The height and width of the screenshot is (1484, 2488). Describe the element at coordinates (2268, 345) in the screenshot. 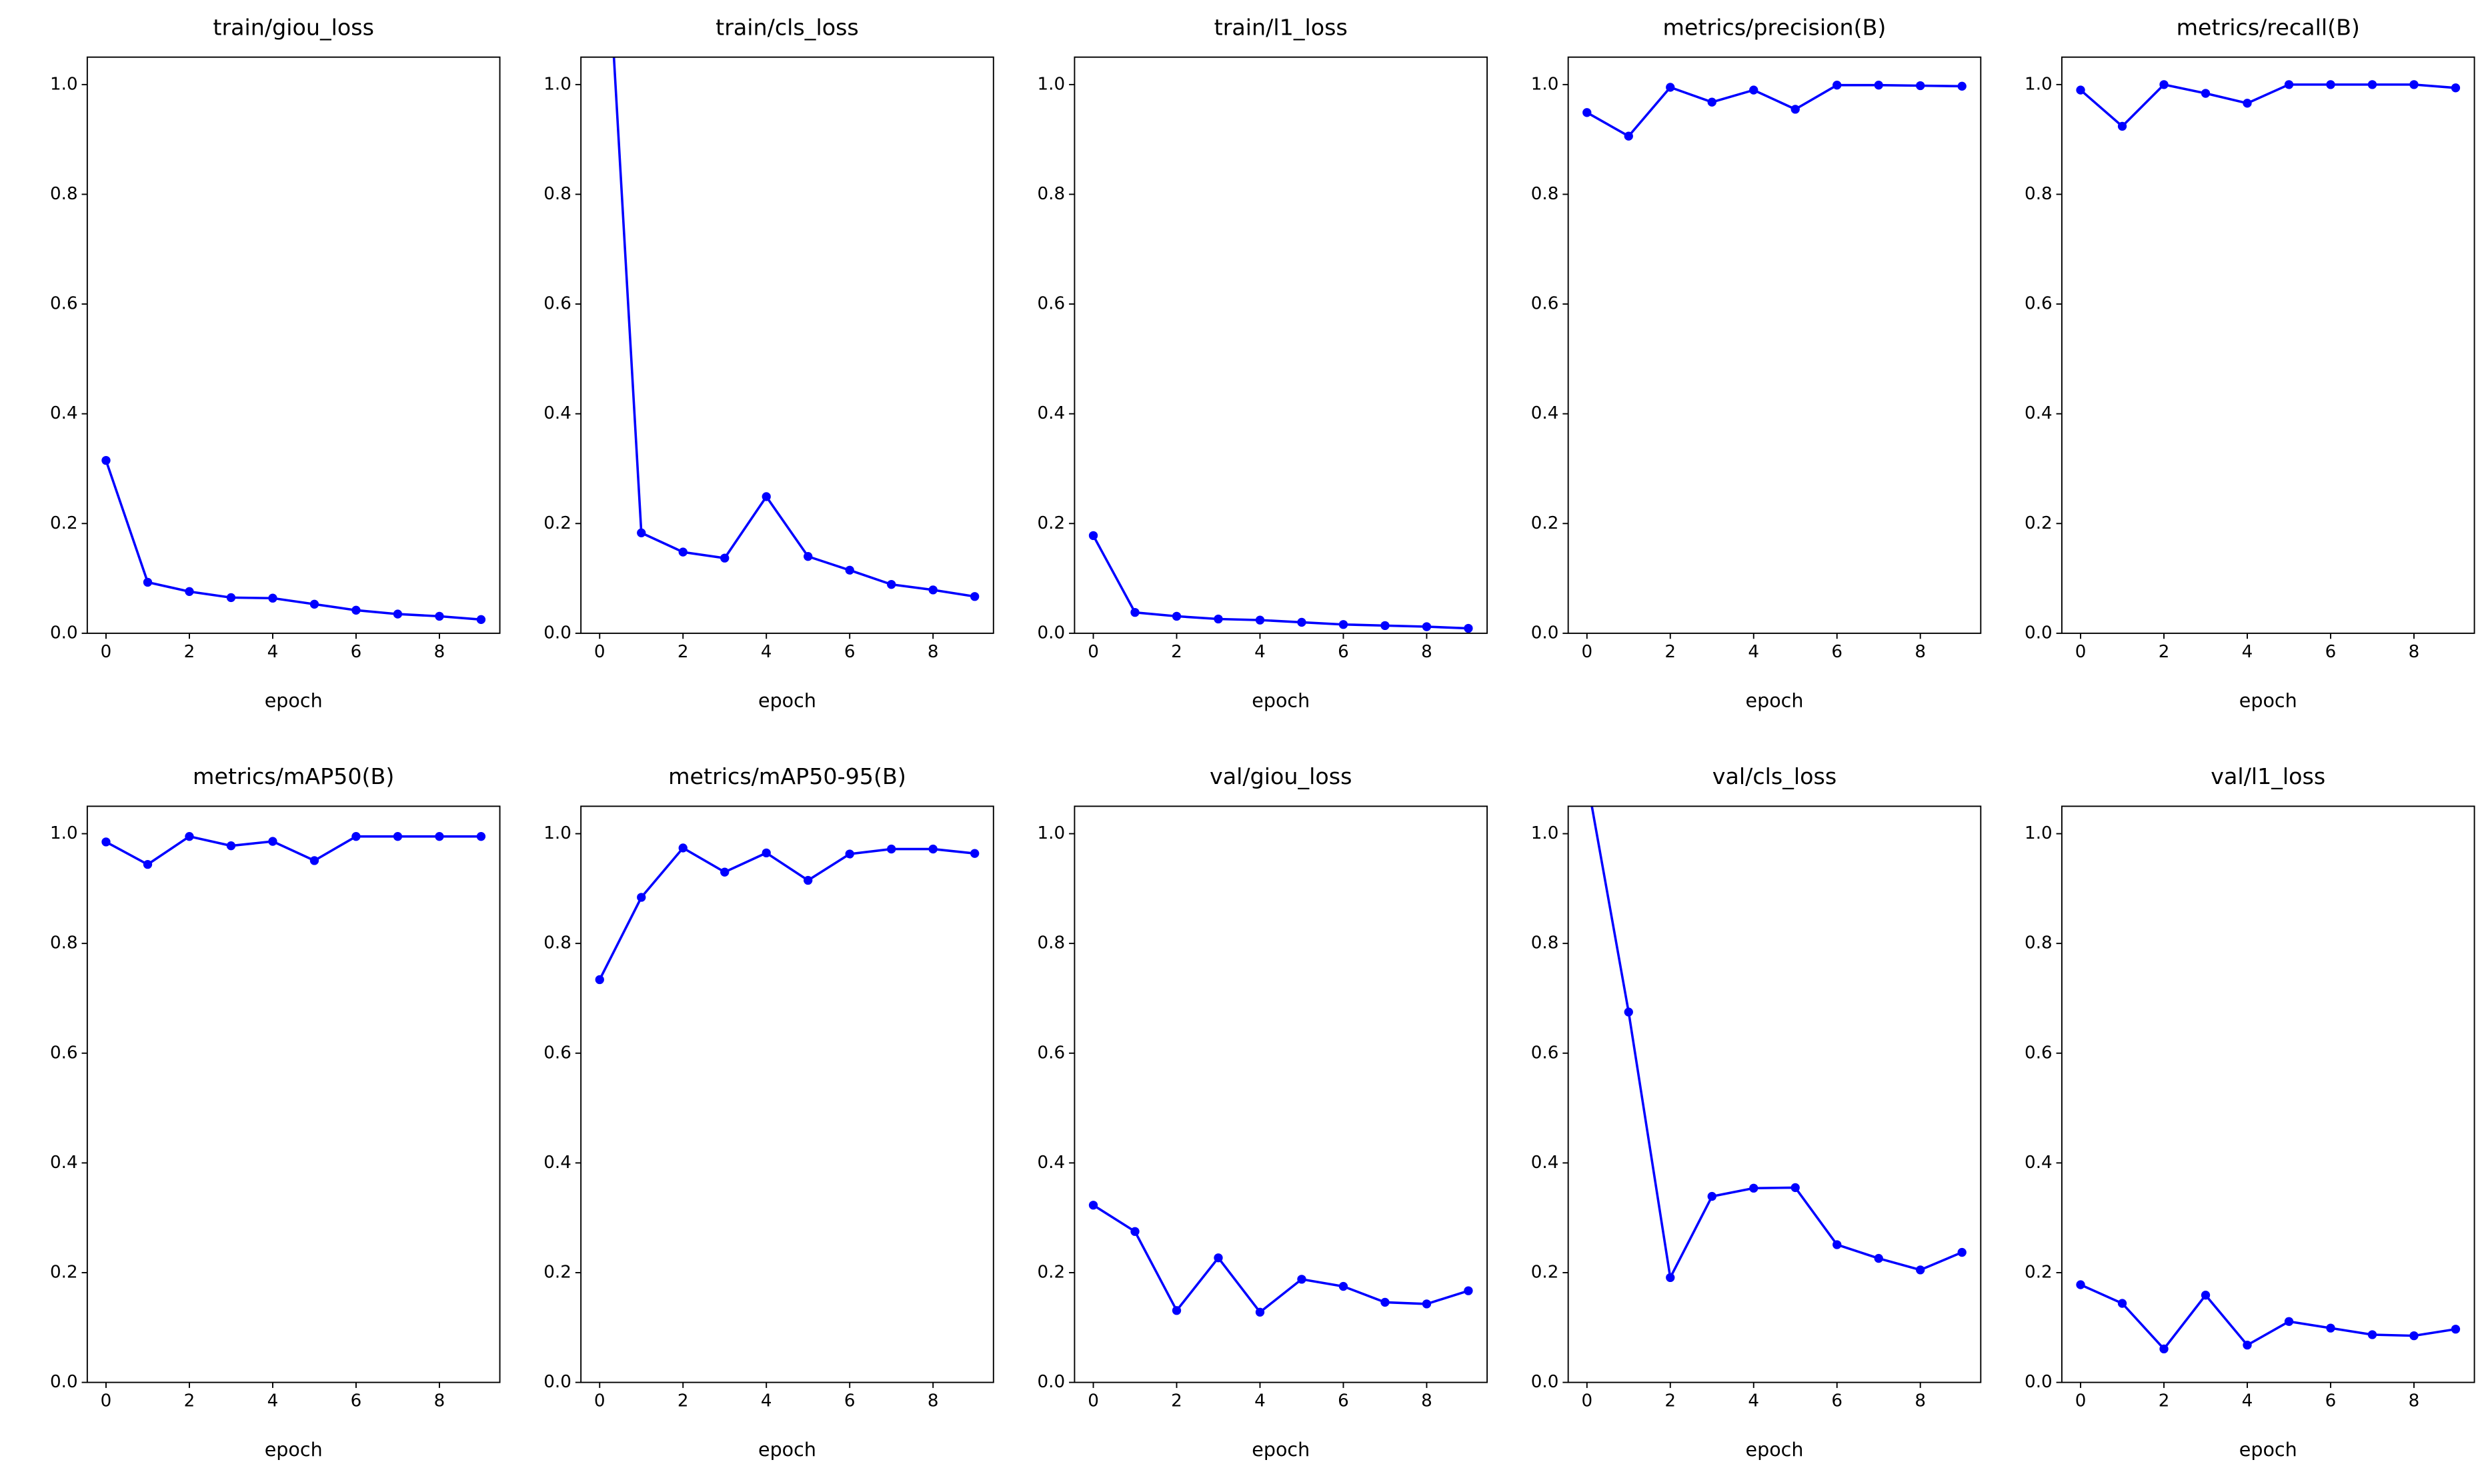

I see `plot-frame` at that location.